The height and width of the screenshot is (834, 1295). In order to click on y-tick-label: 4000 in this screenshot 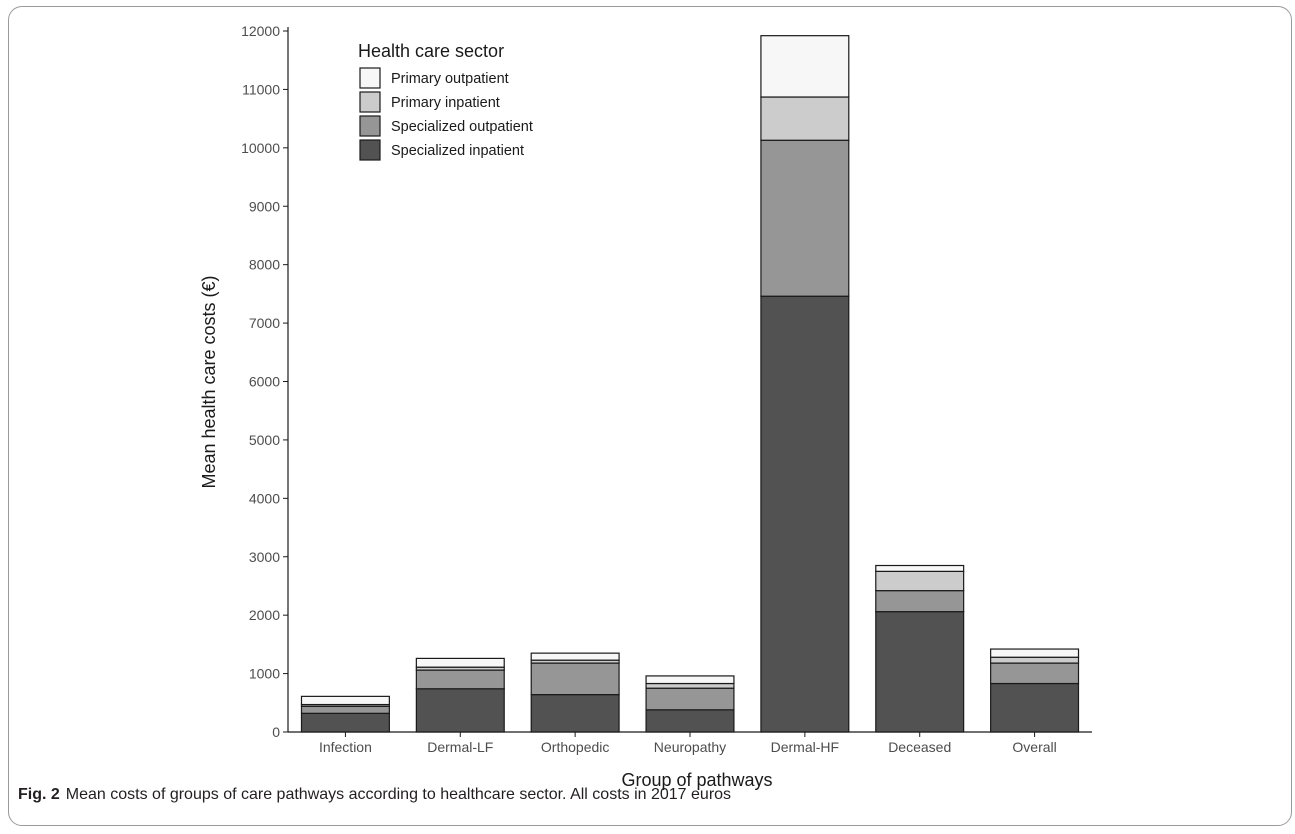, I will do `click(264, 498)`.